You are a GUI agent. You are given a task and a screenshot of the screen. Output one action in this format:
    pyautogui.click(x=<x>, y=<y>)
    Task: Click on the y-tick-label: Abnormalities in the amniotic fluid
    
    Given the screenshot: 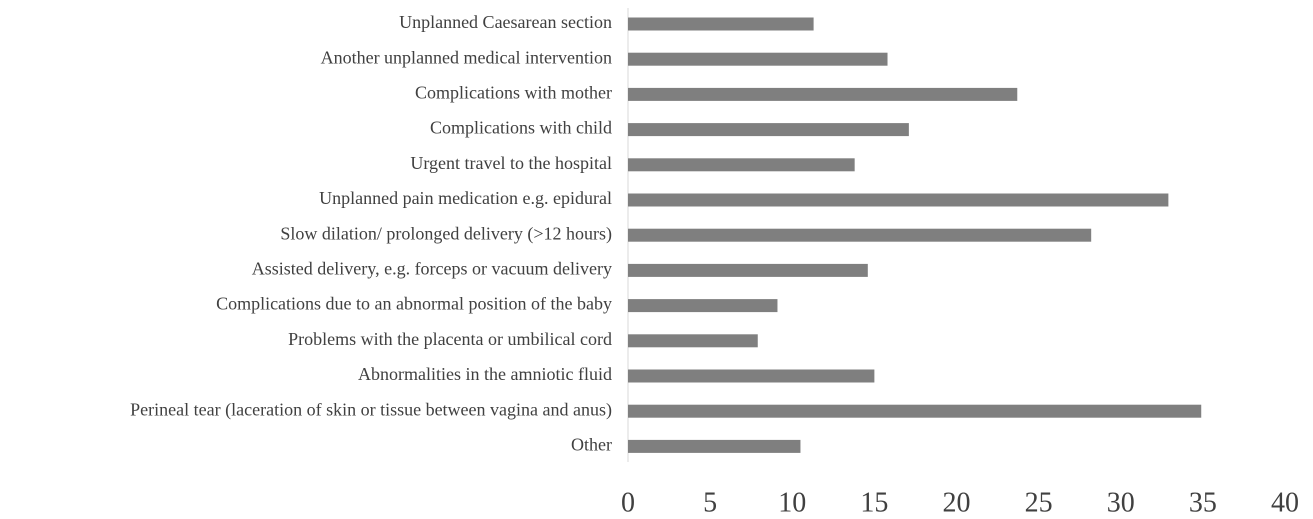 What is the action you would take?
    pyautogui.click(x=485, y=374)
    